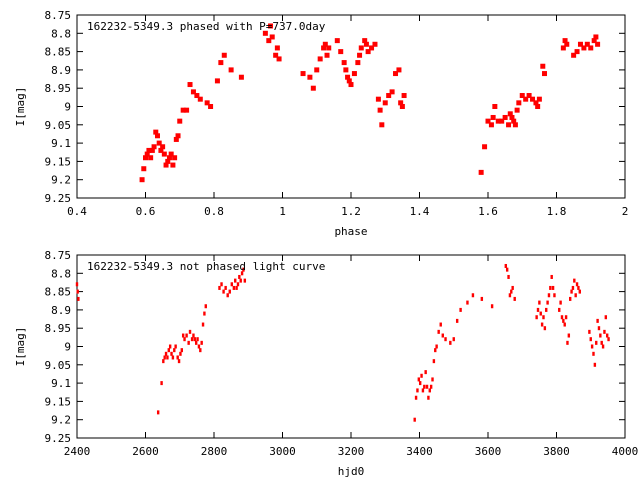  What do you see at coordinates (61, 273) in the screenshot?
I see `y-tick-label: 8.8` at bounding box center [61, 273].